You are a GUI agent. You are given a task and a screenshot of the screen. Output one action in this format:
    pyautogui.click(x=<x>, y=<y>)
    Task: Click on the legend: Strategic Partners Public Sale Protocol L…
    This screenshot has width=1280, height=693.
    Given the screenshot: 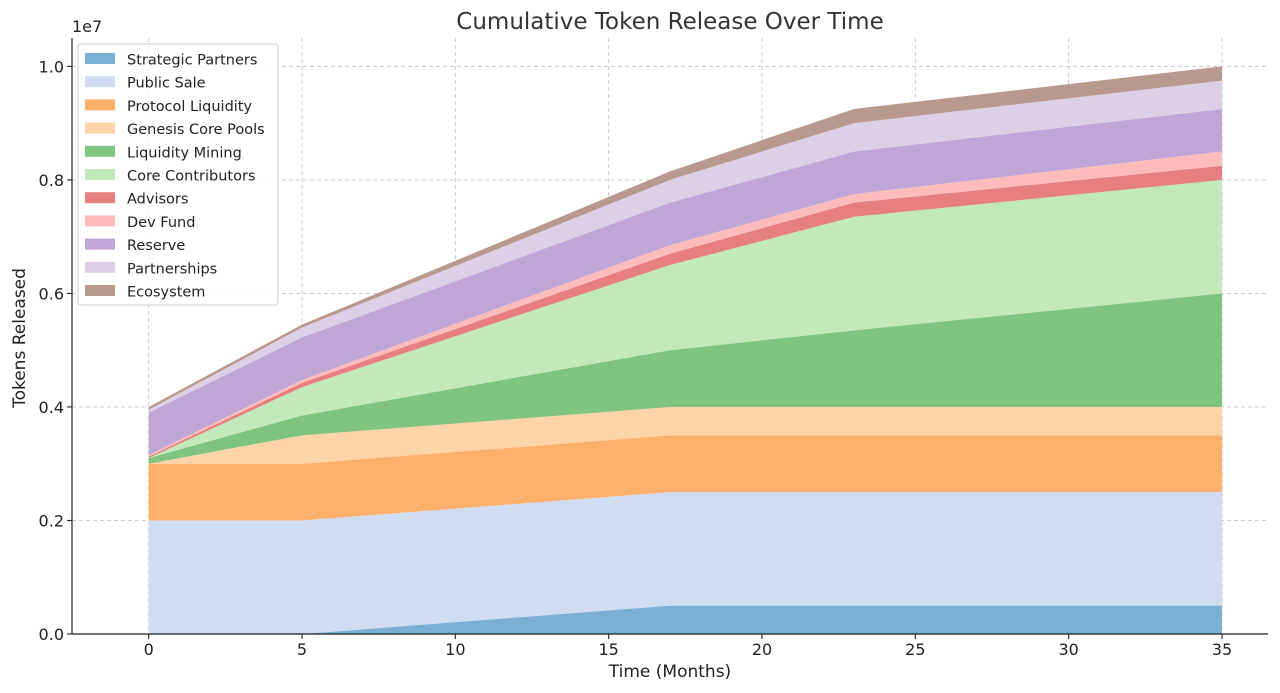 What is the action you would take?
    pyautogui.click(x=178, y=174)
    